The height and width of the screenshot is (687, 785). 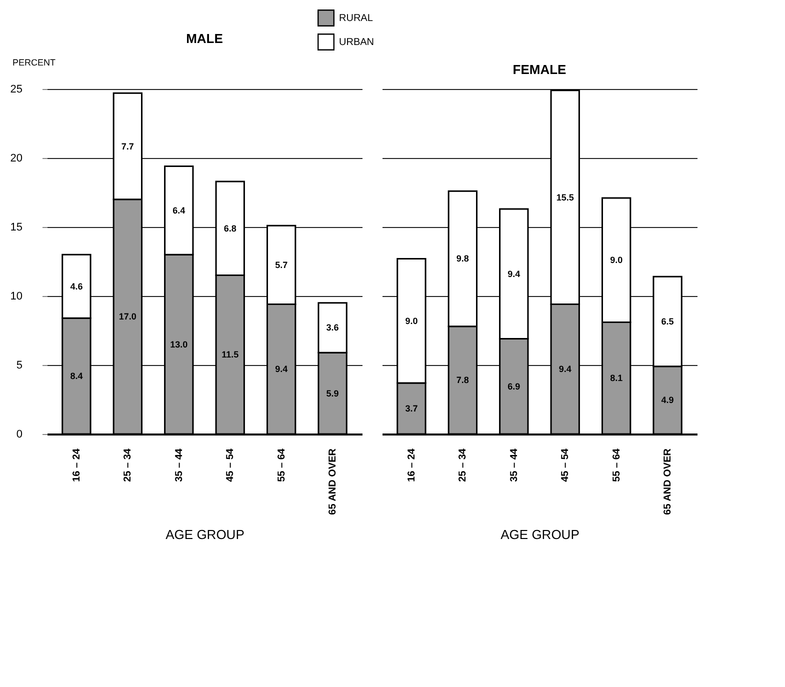 I want to click on y-tick-label: 20, so click(x=16, y=158).